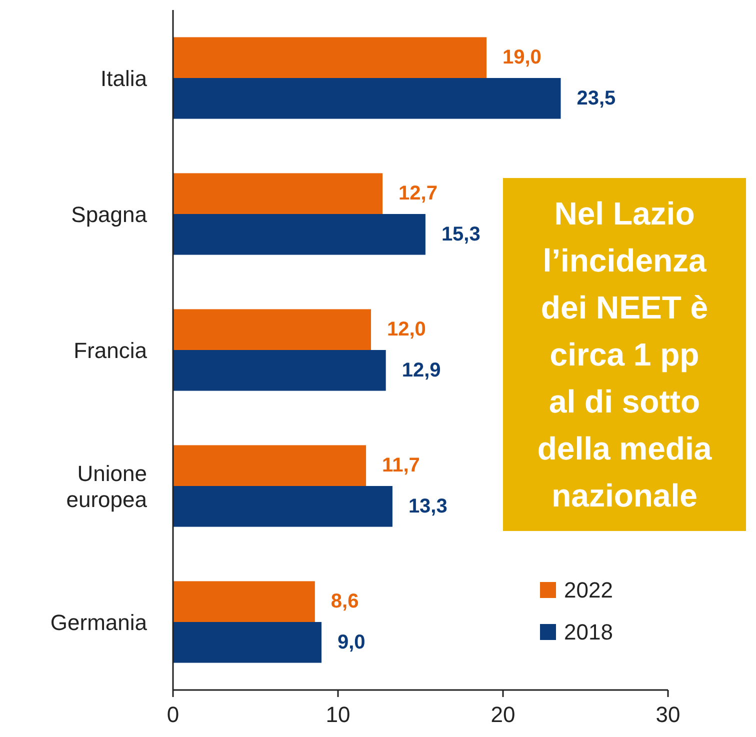  I want to click on data-label: 9,0, so click(352, 642).